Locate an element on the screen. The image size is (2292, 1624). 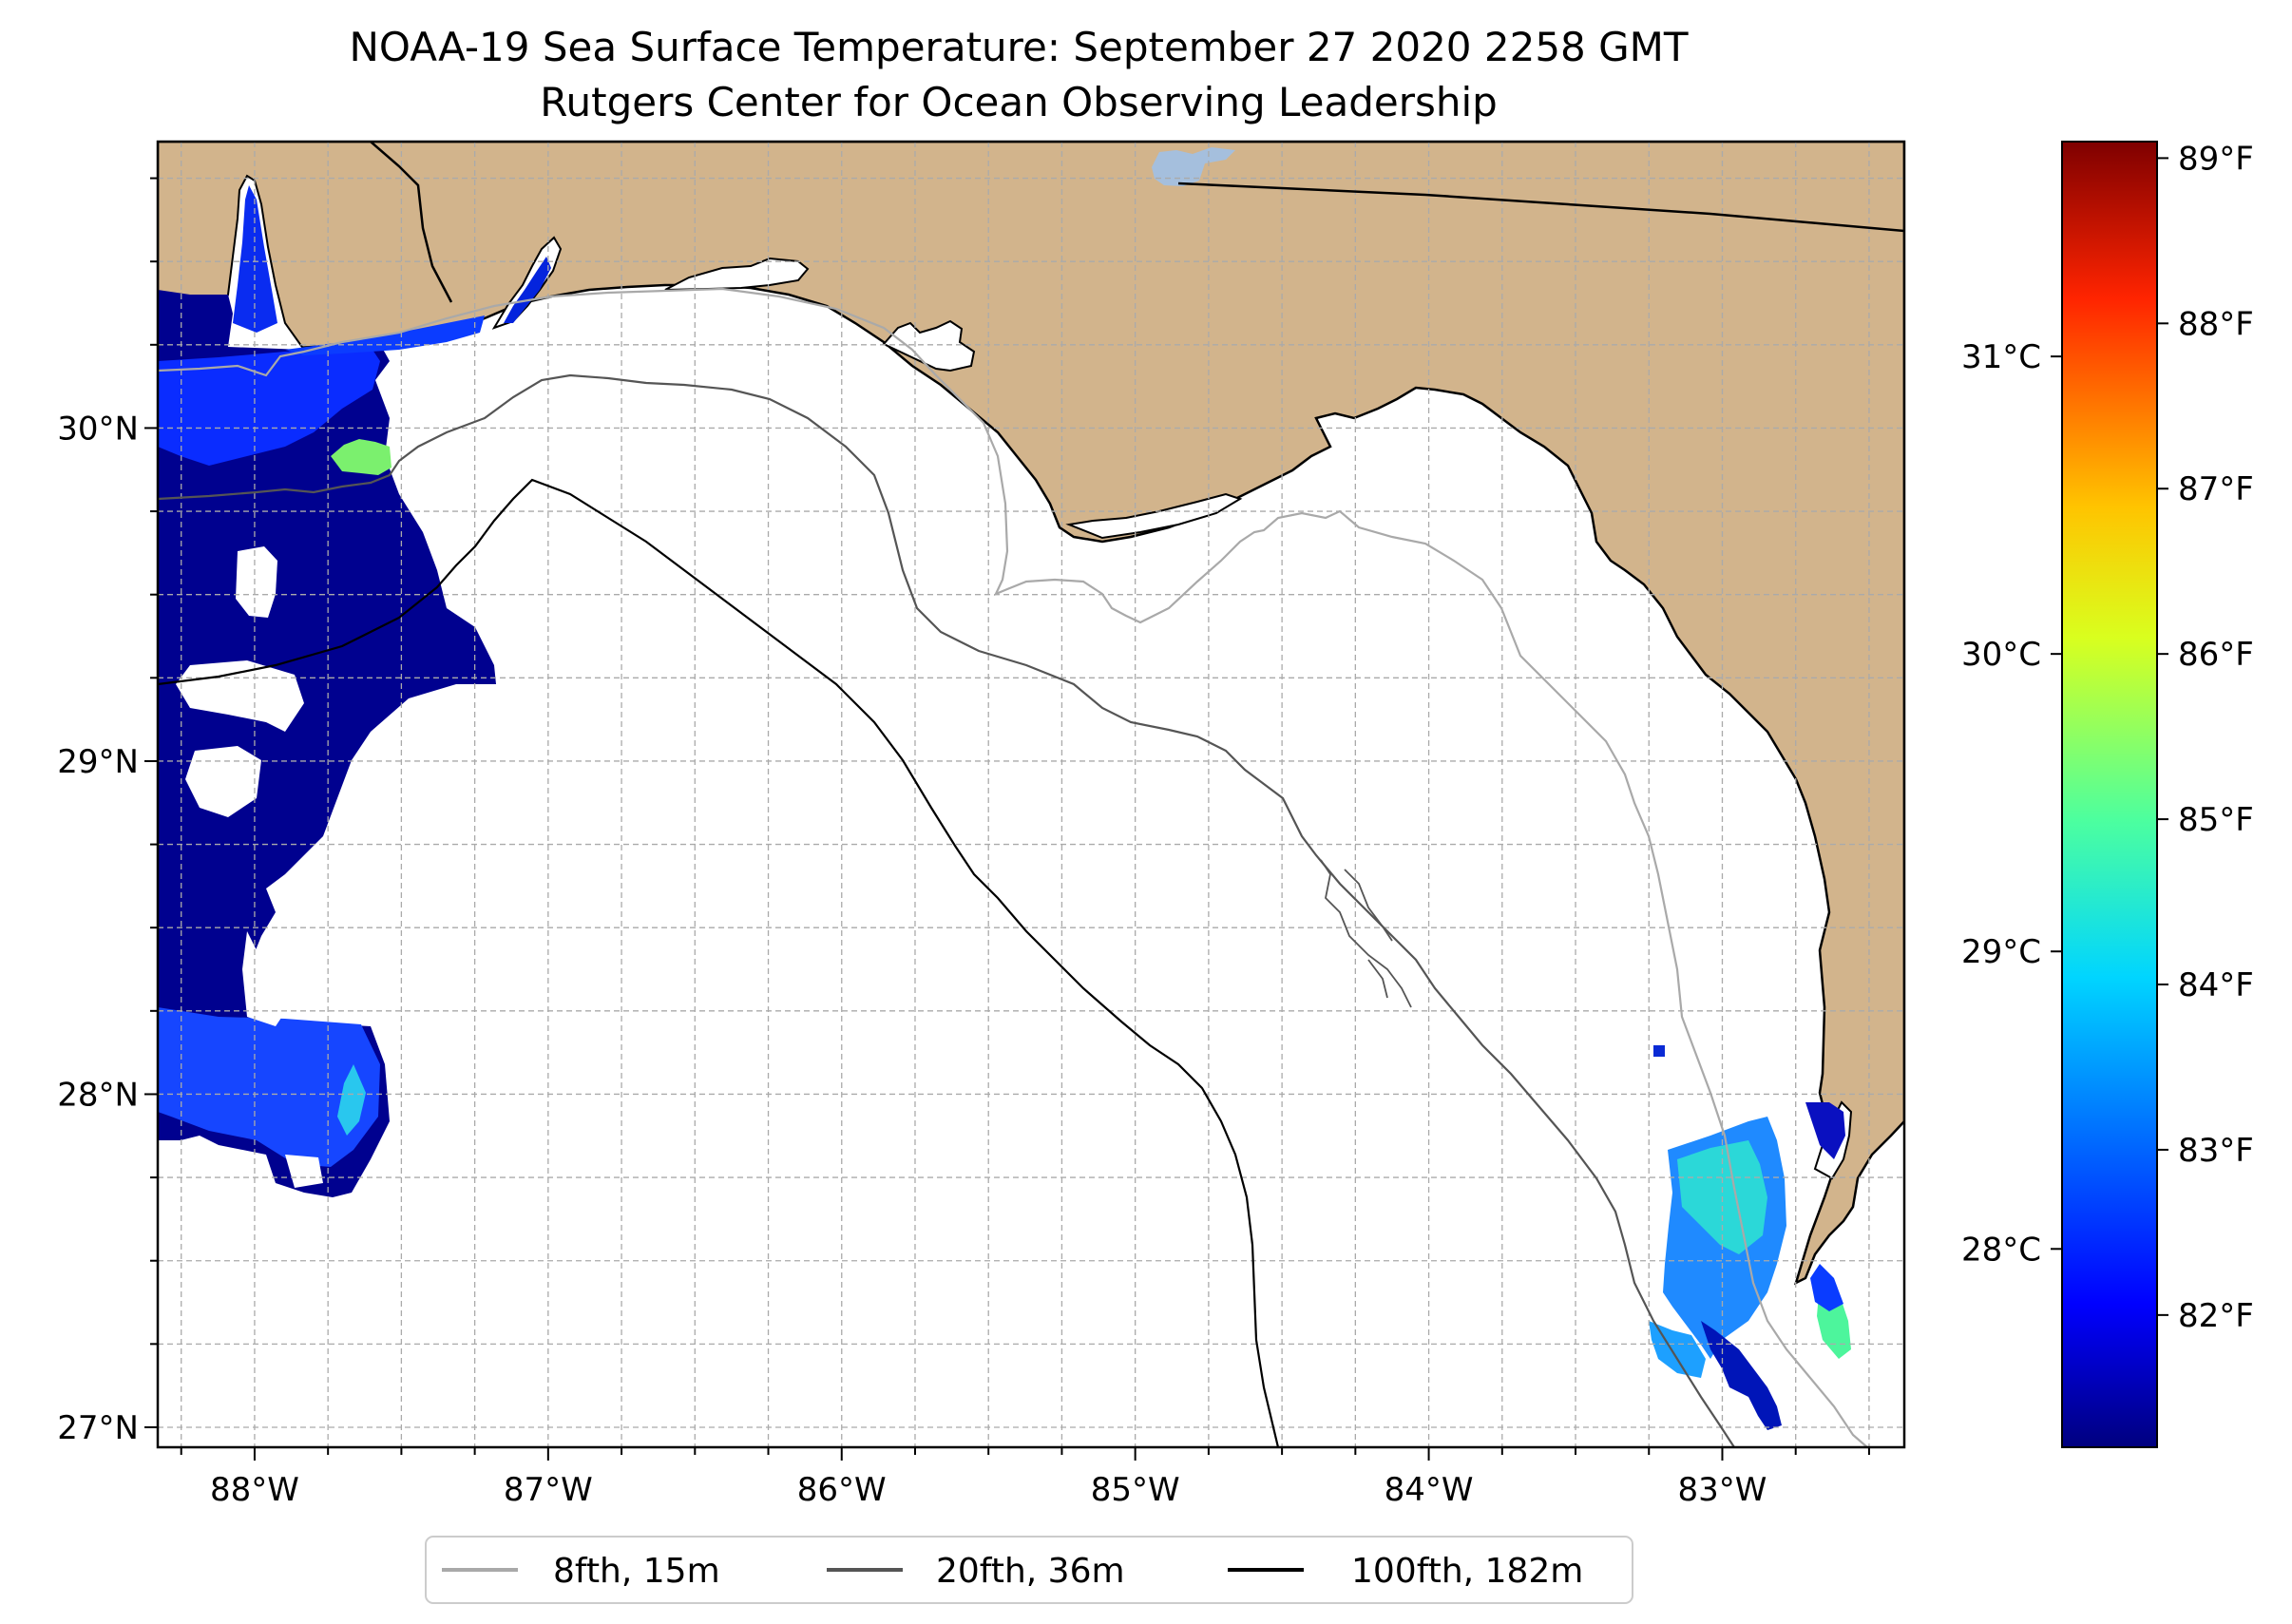
legend: 8fth, 15m 20fth, 36m 100fth, 182m is located at coordinates (1029, 1570).